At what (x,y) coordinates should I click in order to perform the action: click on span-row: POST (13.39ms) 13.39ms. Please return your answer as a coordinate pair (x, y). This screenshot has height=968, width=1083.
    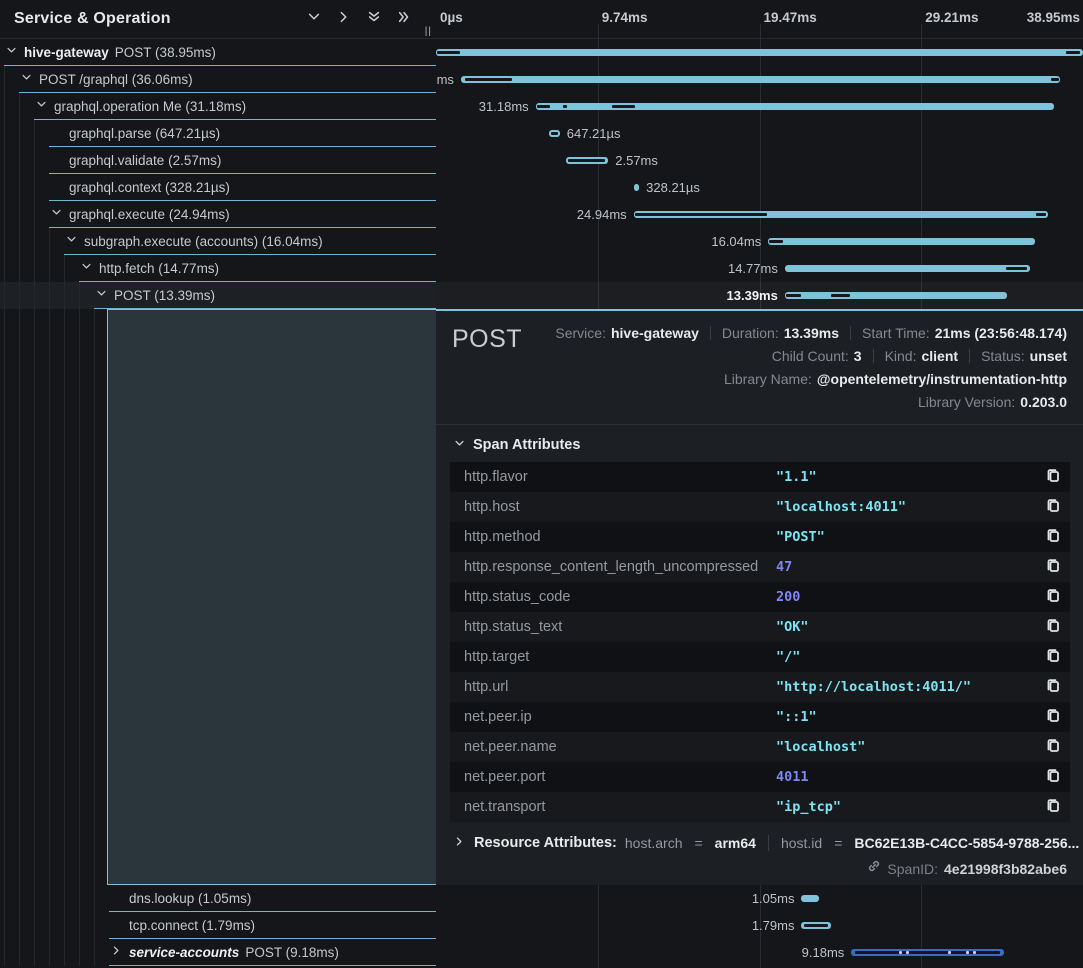
    Looking at the image, I should click on (541, 295).